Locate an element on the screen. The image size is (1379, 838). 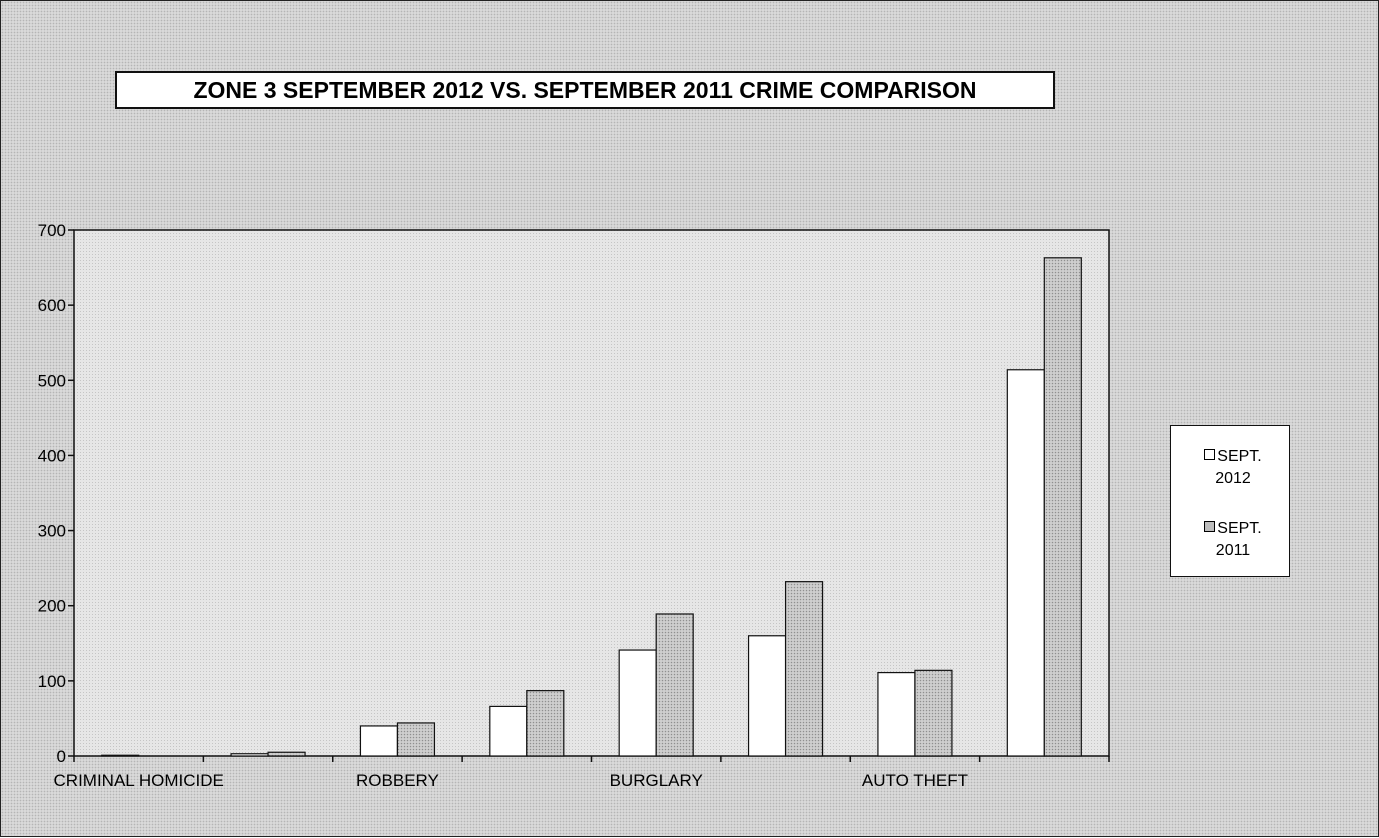
y-tick-label: 300 is located at coordinates (52, 531).